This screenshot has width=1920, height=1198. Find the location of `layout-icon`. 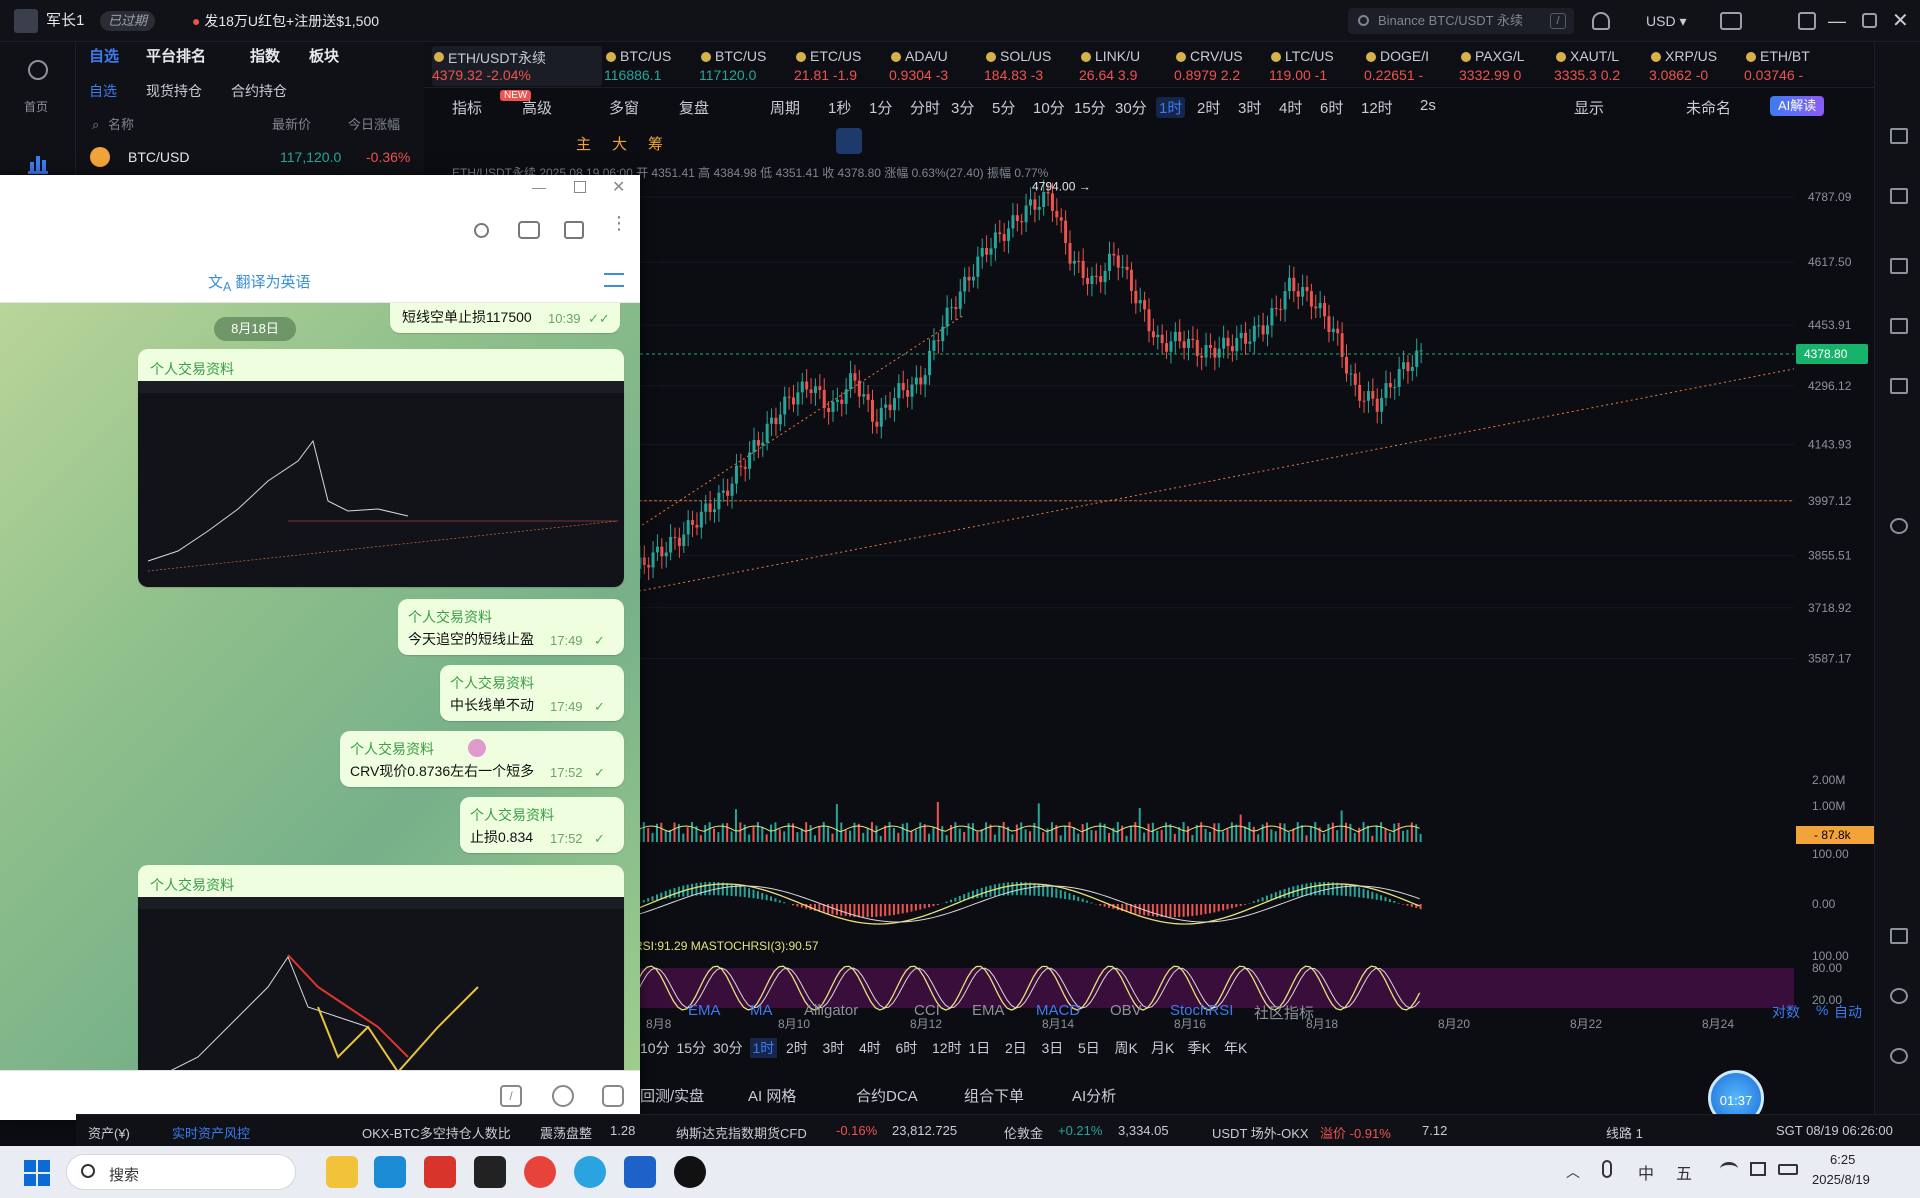

layout-icon is located at coordinates (1899, 936).